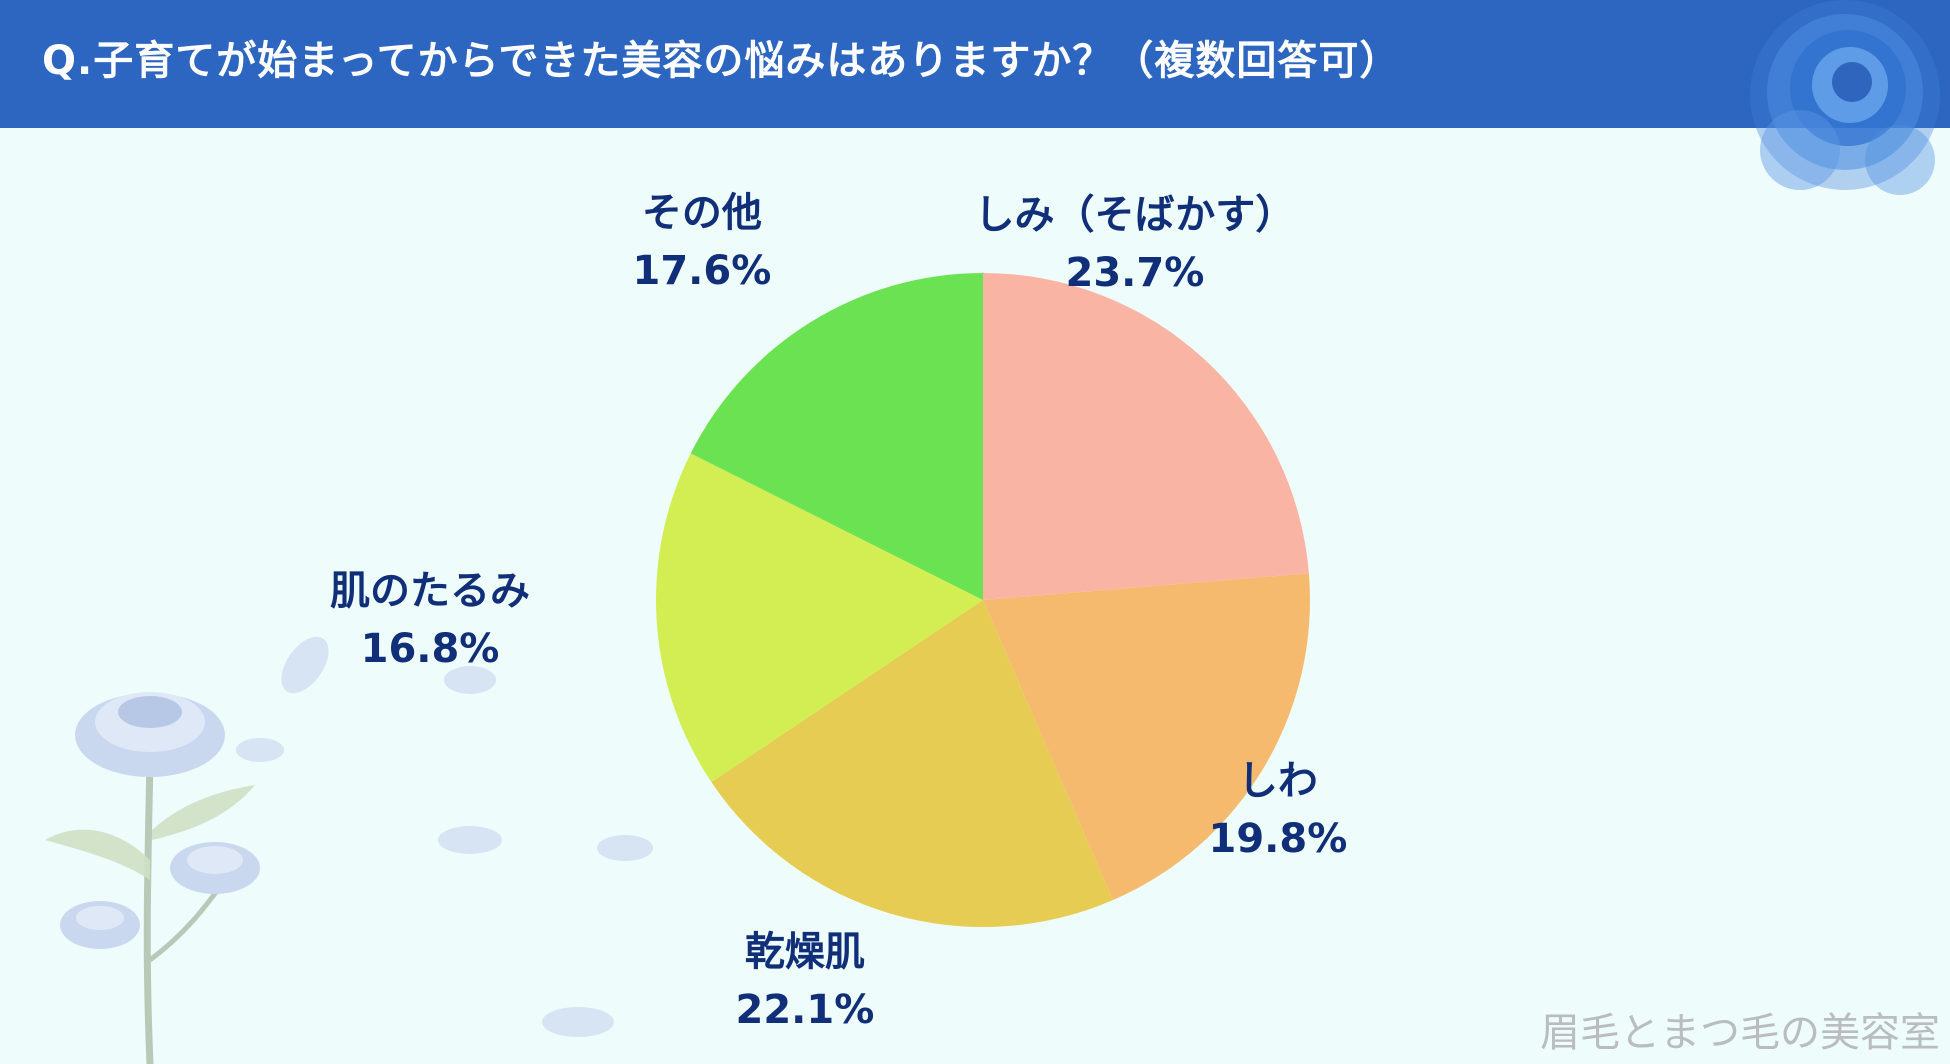  What do you see at coordinates (805, 981) in the screenshot?
I see `slice-label-2: 乾燥肌 22.1%` at bounding box center [805, 981].